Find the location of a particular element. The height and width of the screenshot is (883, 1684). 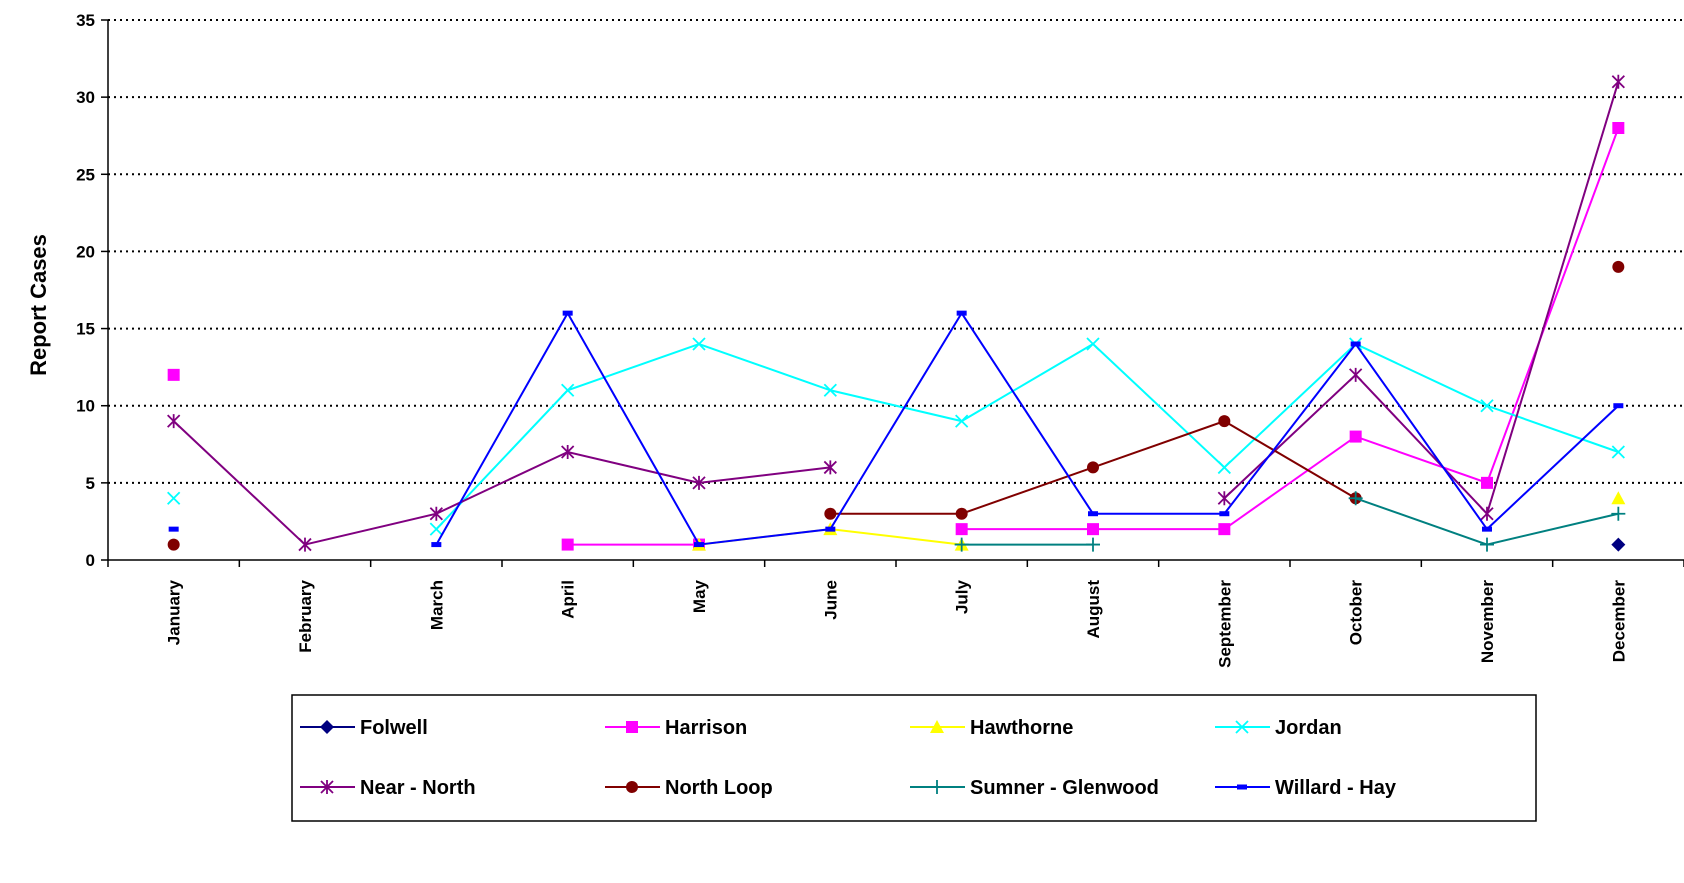

point-willard-hay-january is located at coordinates (173, 529).